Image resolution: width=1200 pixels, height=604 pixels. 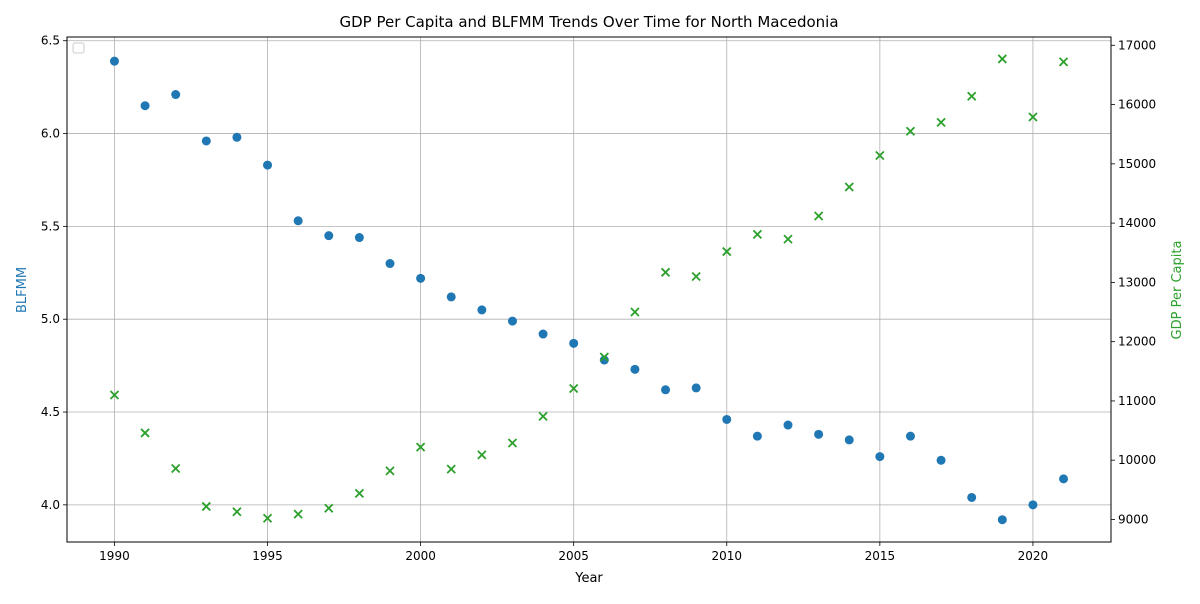 I want to click on x-axis-label: Year, so click(x=588, y=578).